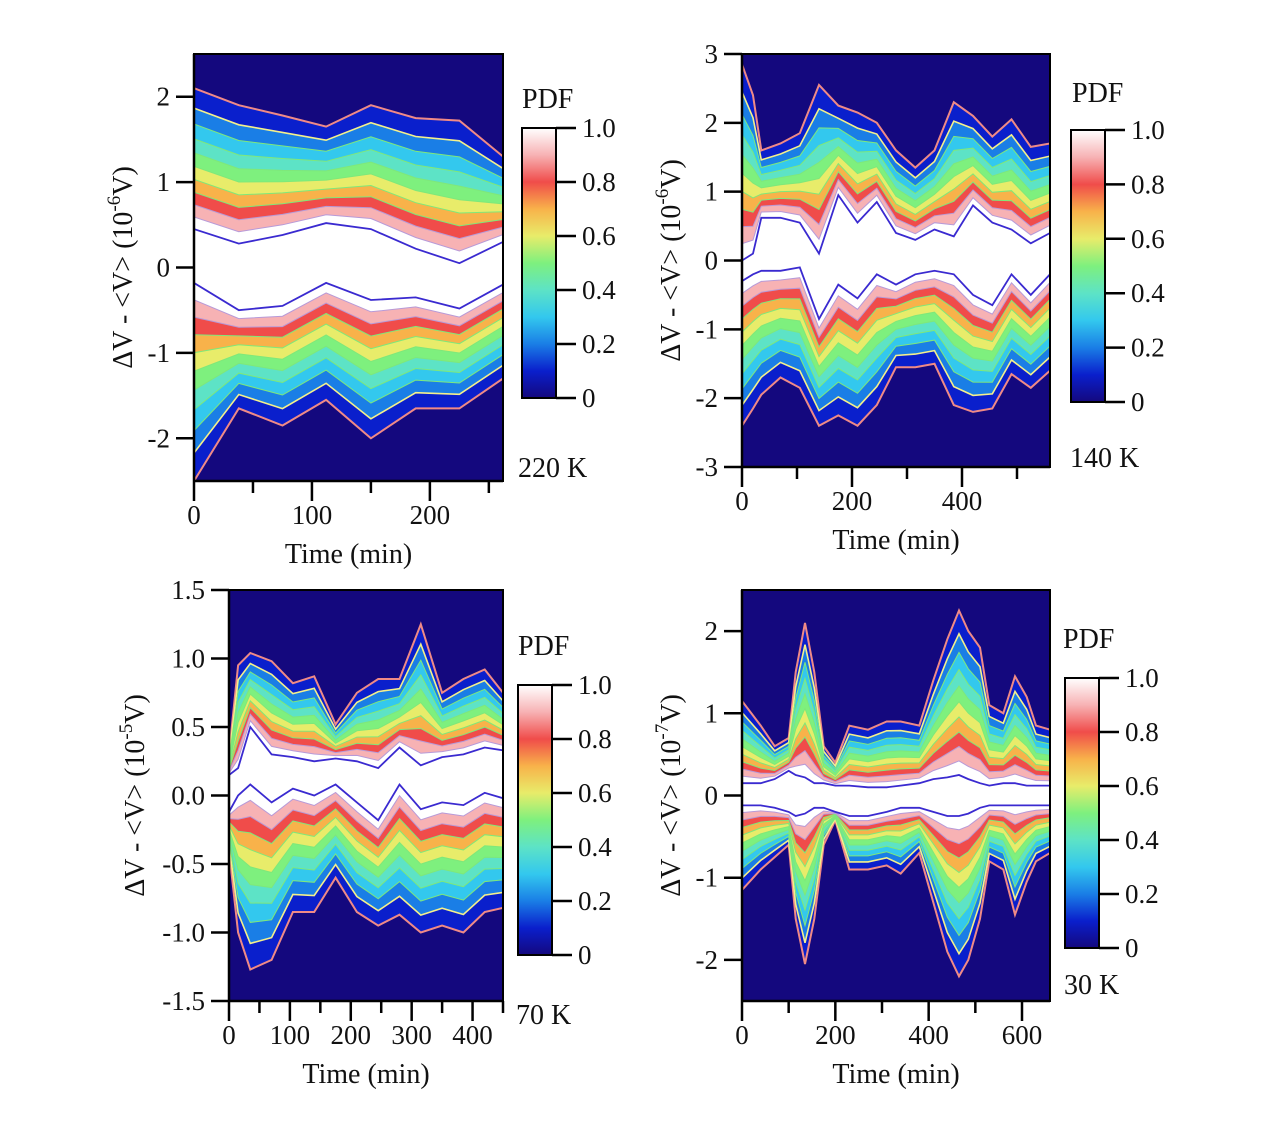 This screenshot has height=1141, width=1286. I want to click on y-tick-label: 0.0, so click(188, 796).